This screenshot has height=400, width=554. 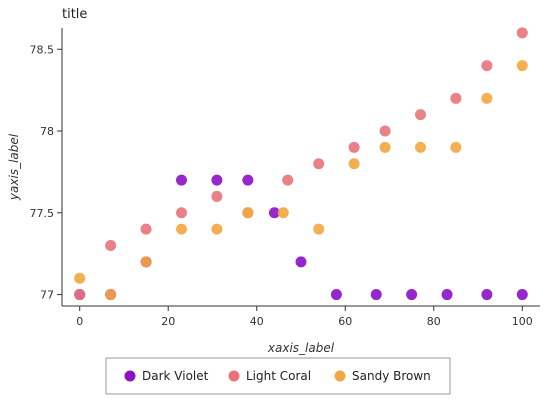 I want to click on legend-items: Dark Violet Light Coral Sandy Brown, so click(x=277, y=376).